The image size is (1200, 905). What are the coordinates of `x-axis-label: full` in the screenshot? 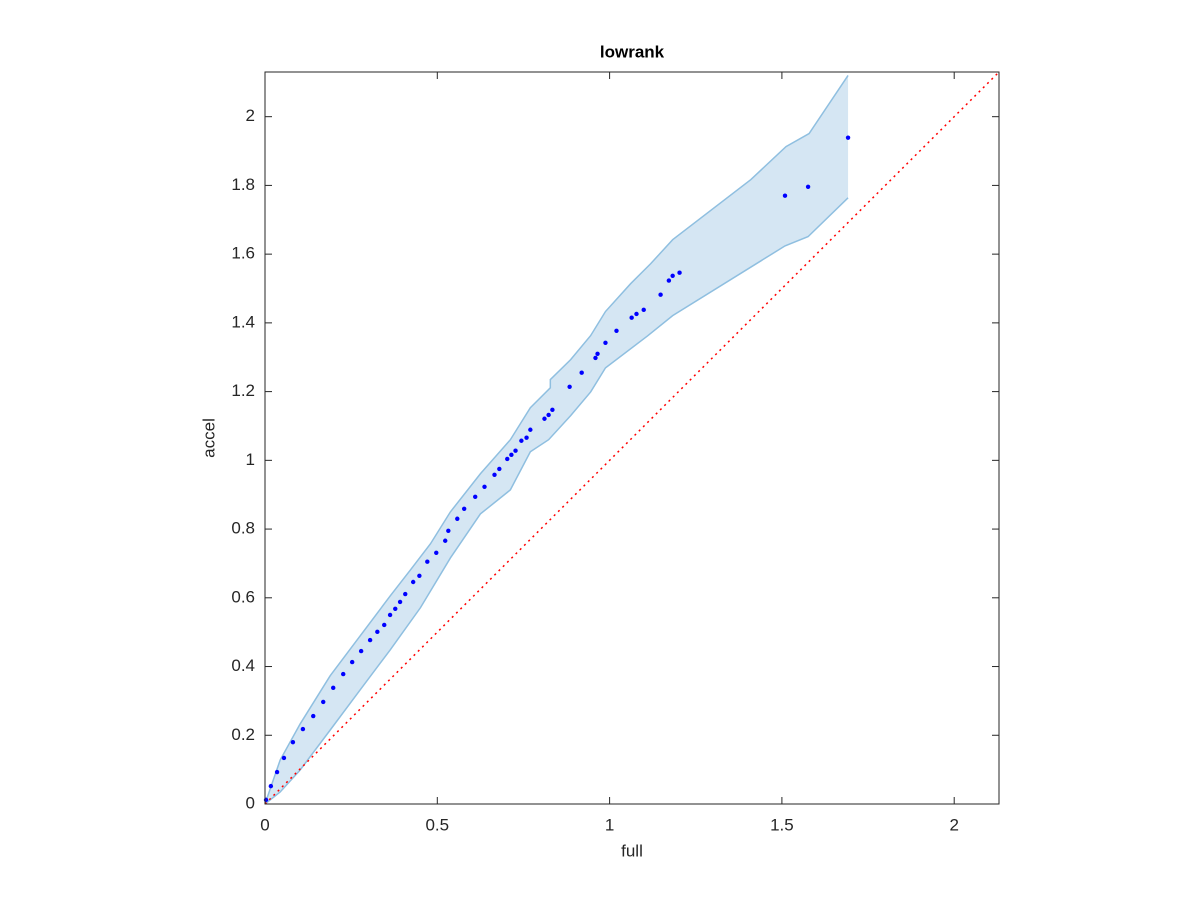 It's located at (632, 850).